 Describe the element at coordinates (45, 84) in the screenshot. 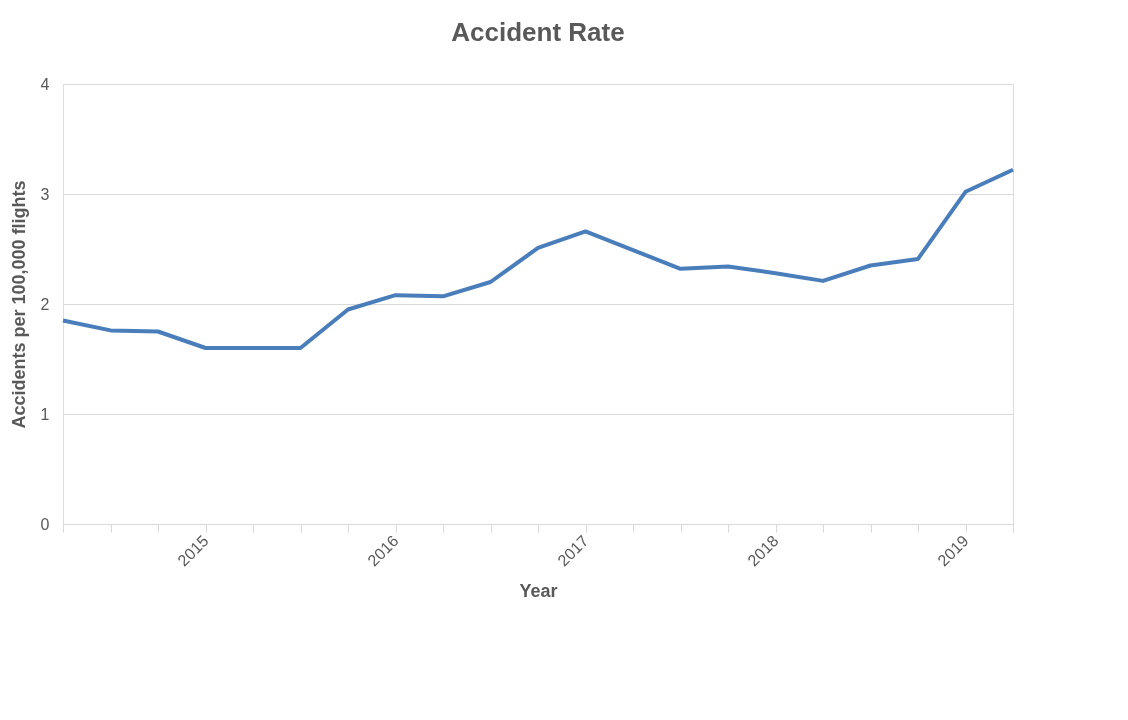

I see `y-tick-label: 4` at that location.